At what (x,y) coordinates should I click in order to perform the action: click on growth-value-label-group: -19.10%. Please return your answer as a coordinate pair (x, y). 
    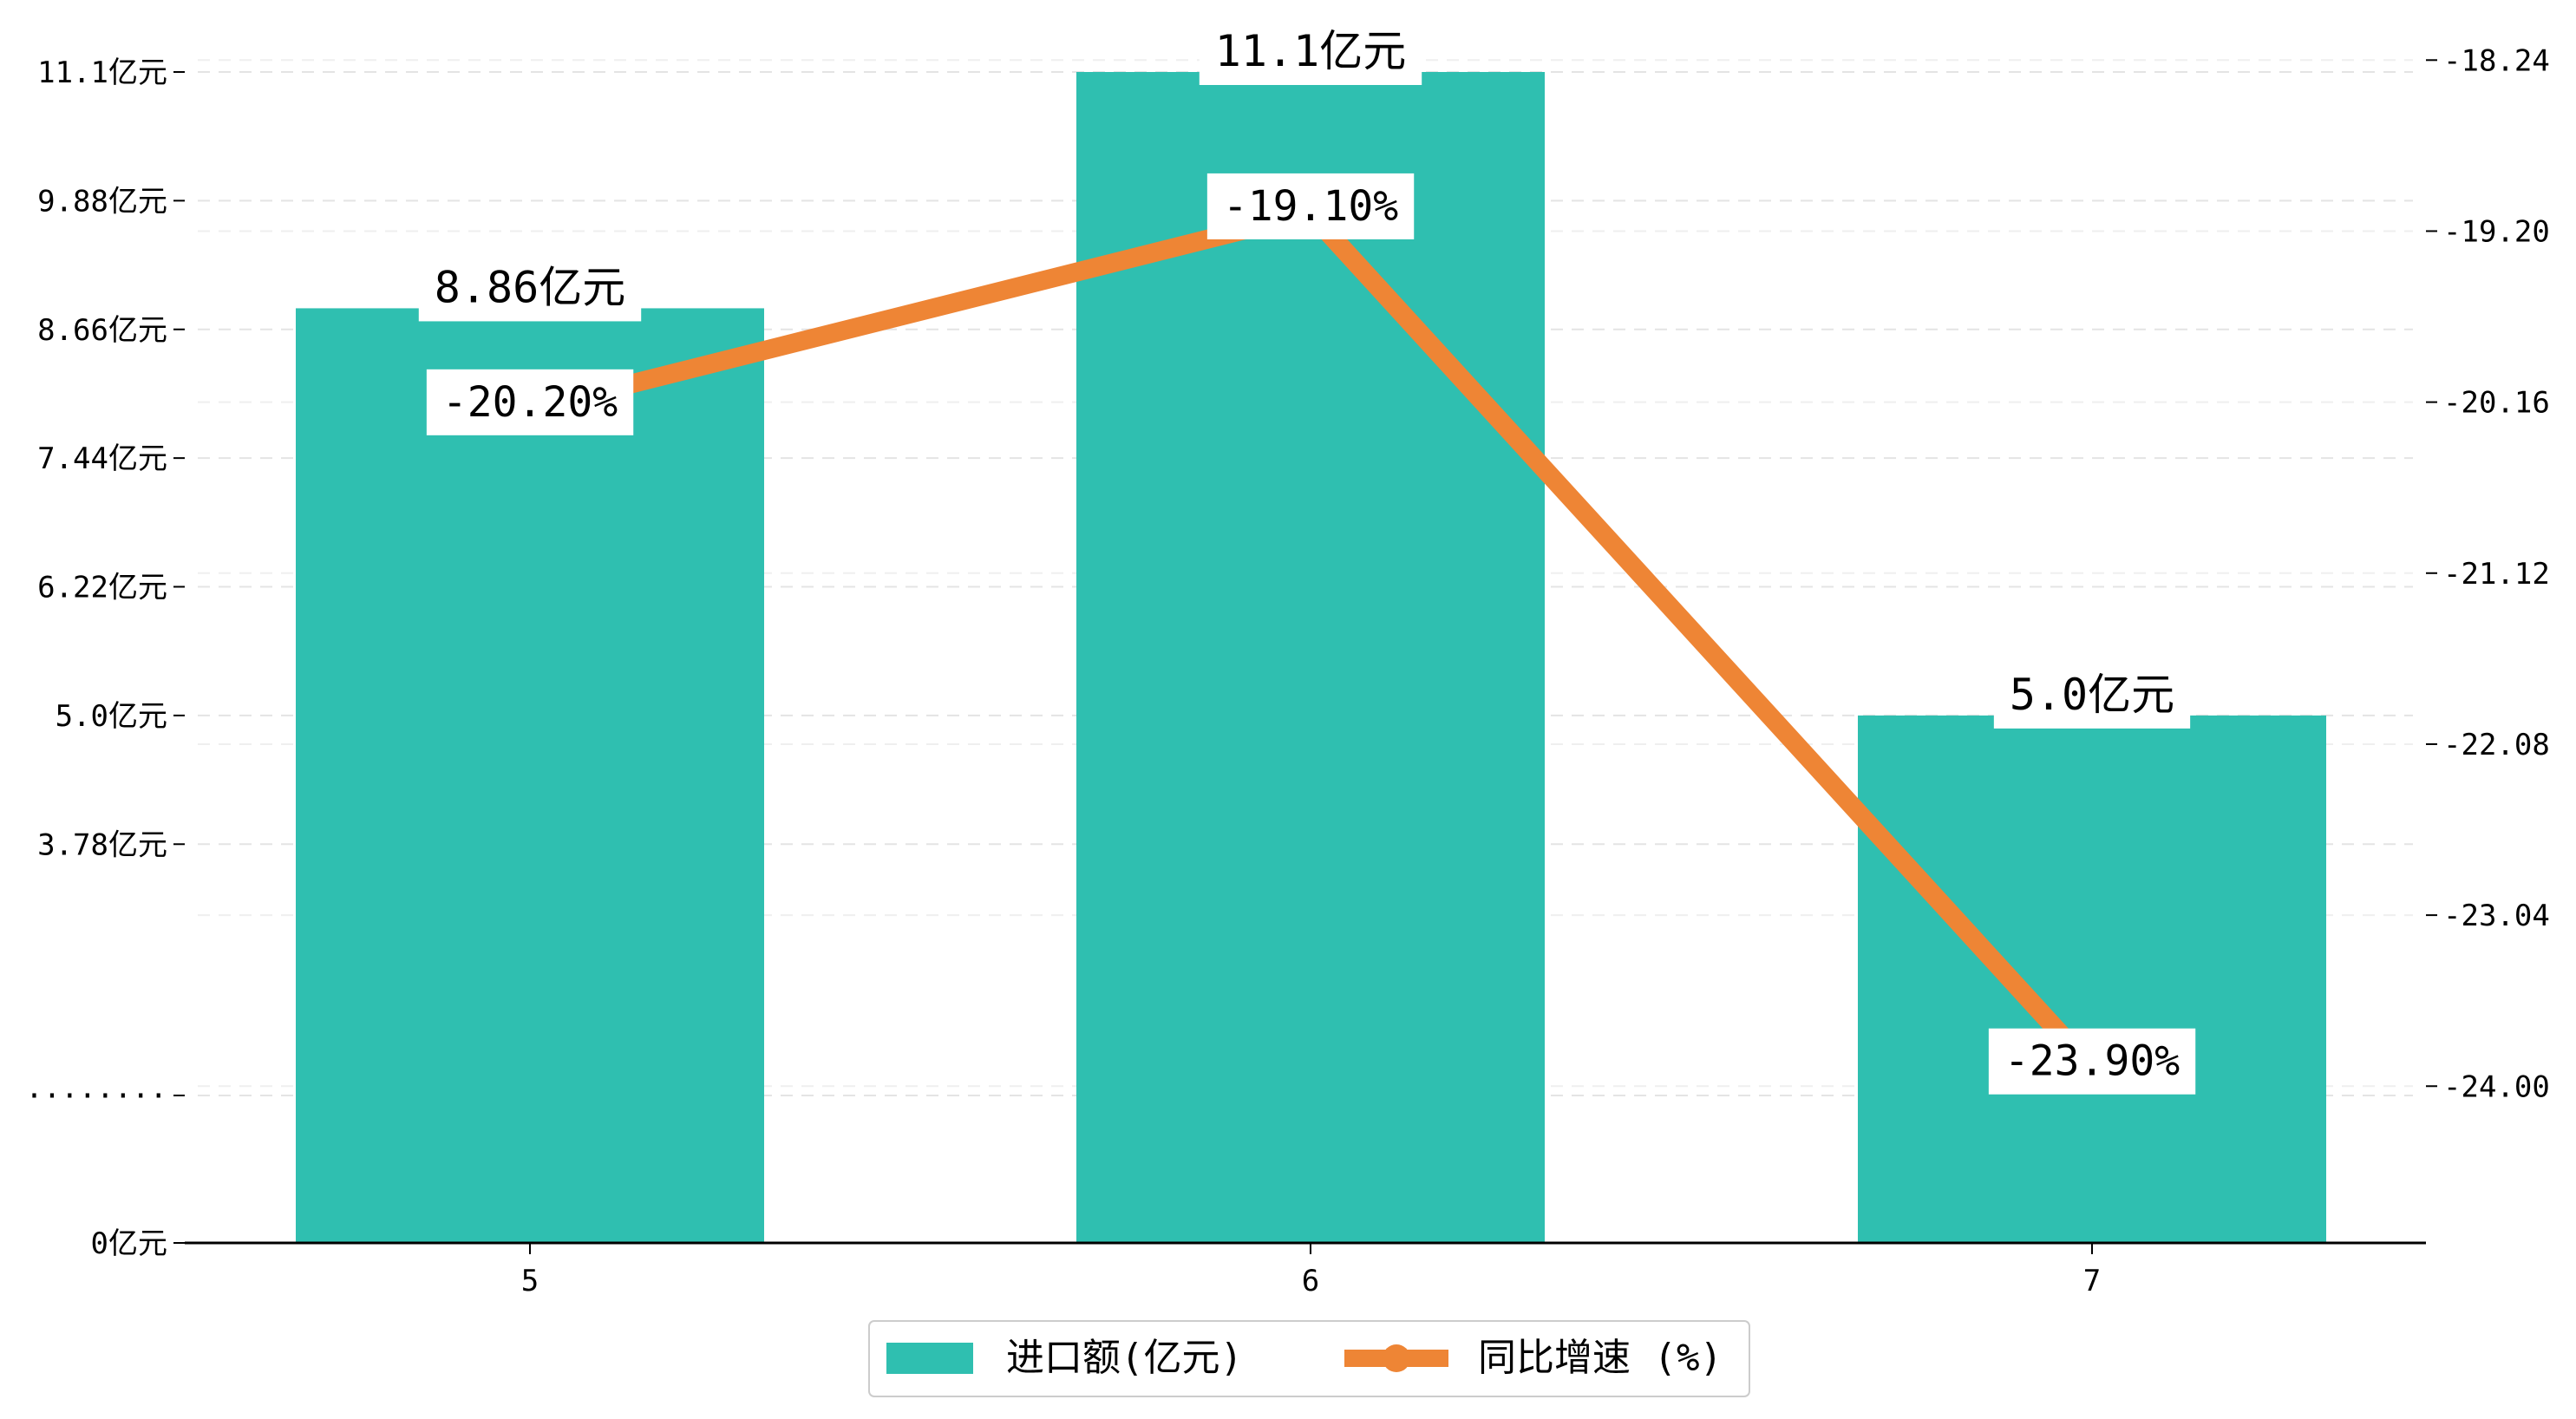
    Looking at the image, I should click on (1310, 206).